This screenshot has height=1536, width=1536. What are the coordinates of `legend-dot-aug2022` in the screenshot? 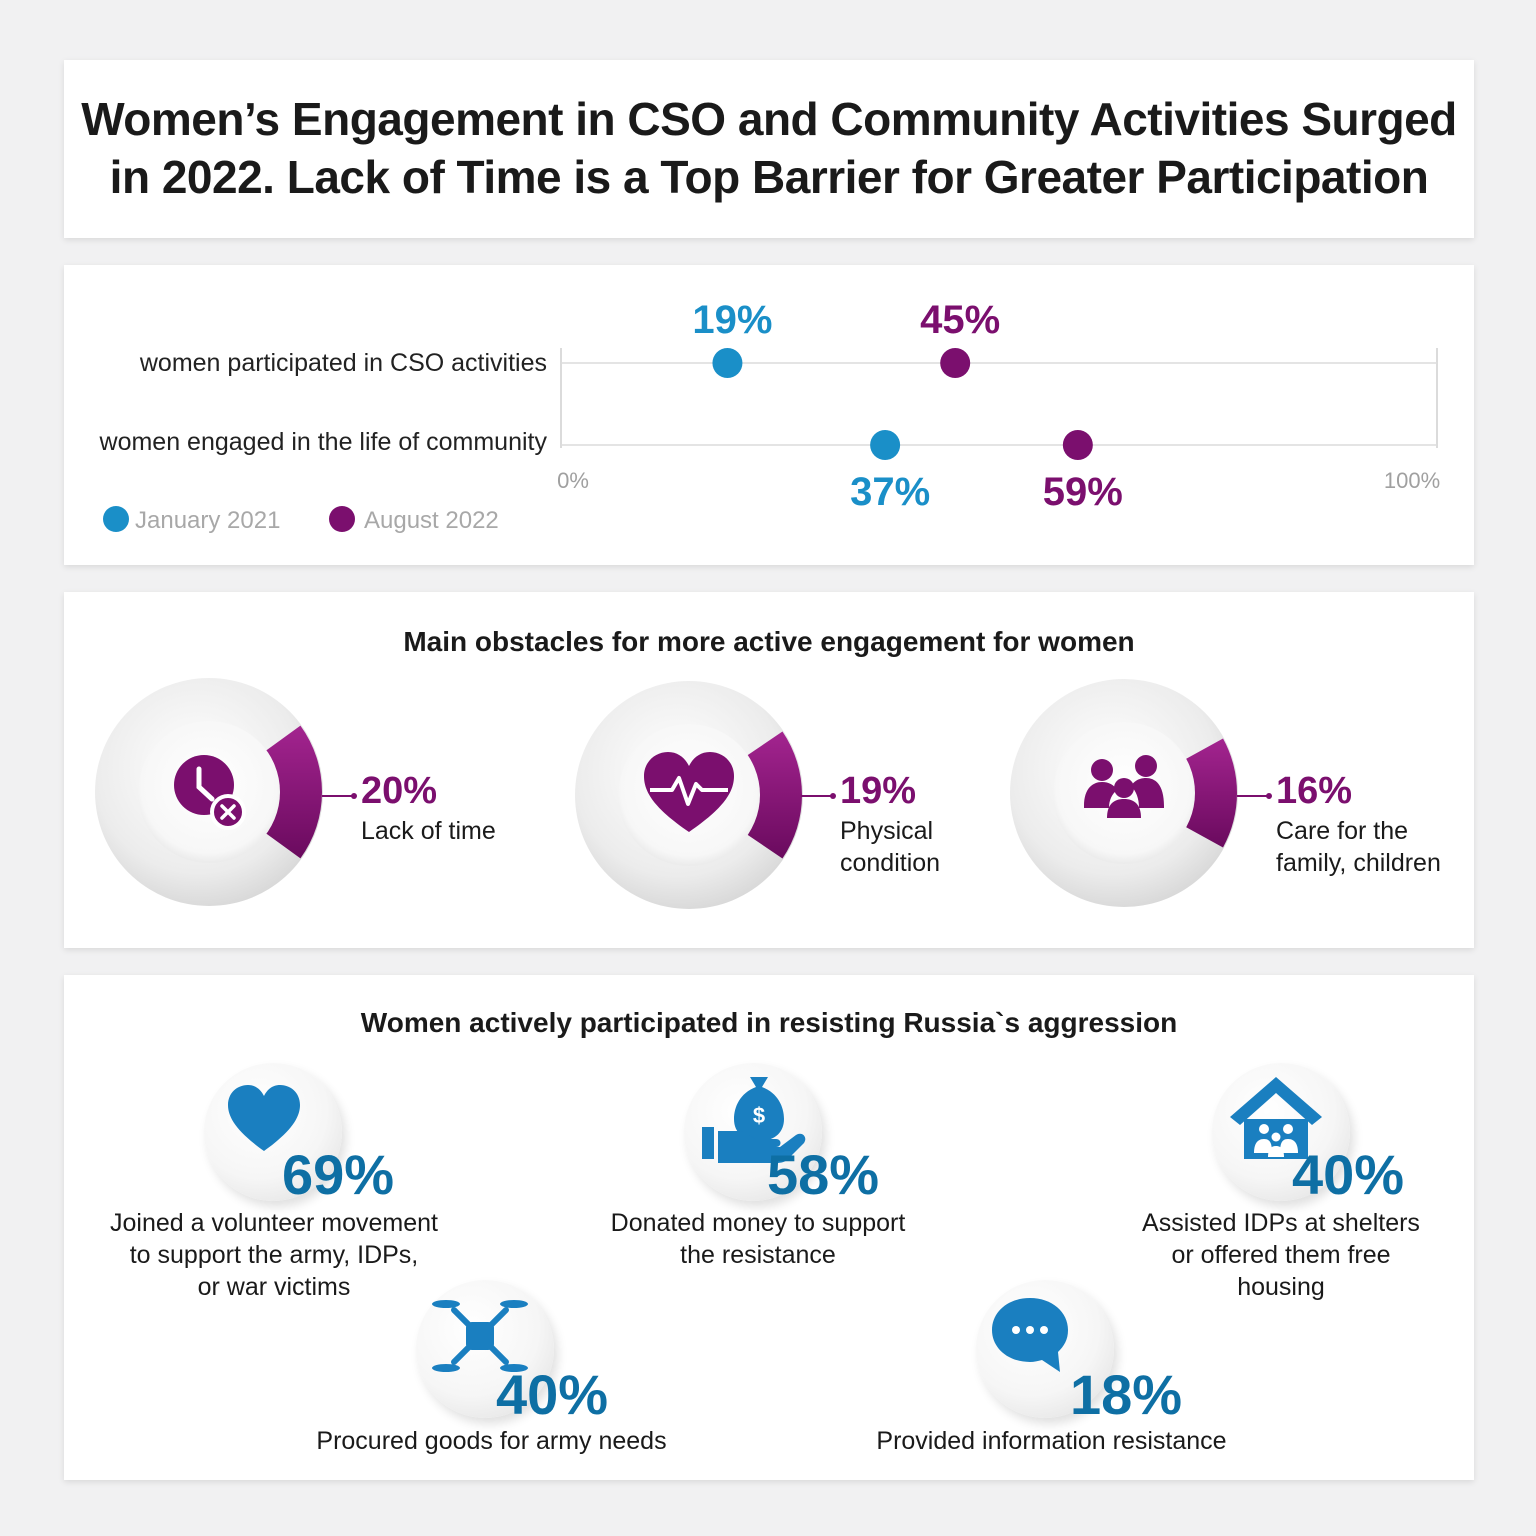 It's located at (342, 519).